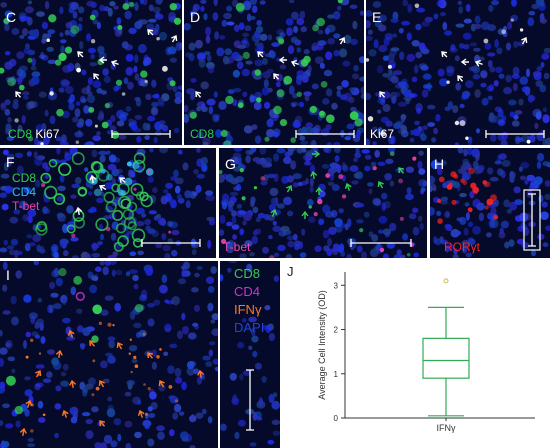  Describe the element at coordinates (80, 296) in the screenshot. I see `cd4-cells` at that location.